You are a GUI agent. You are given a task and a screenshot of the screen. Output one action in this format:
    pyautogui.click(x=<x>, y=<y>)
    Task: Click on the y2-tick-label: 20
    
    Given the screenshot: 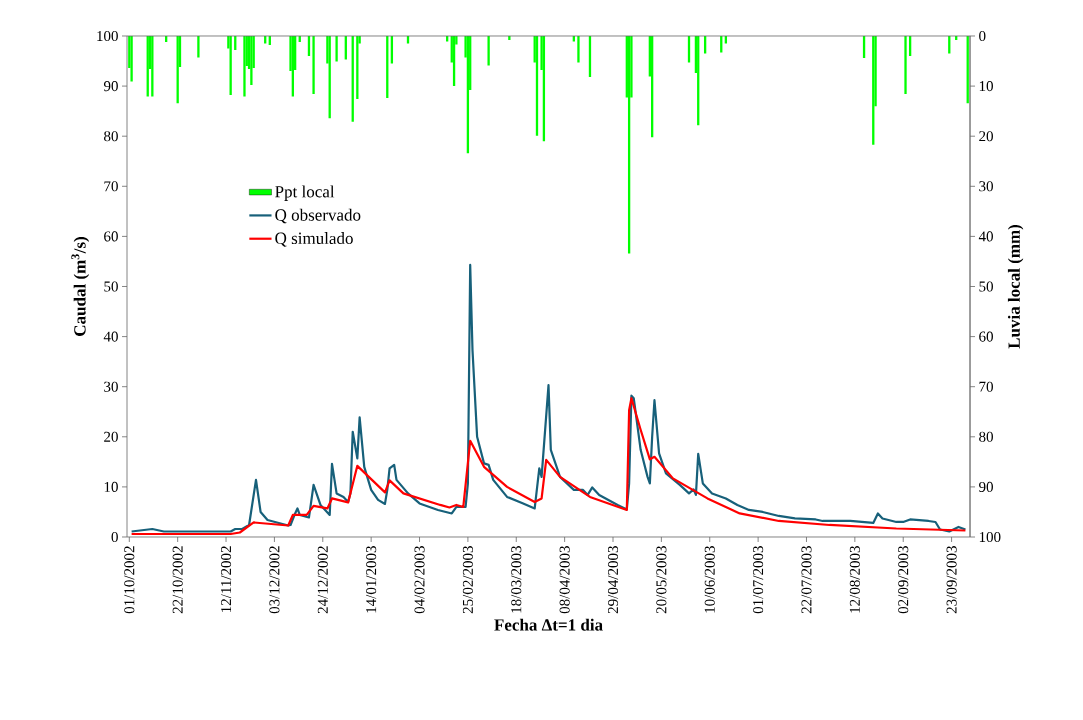 What is the action you would take?
    pyautogui.click(x=986, y=136)
    